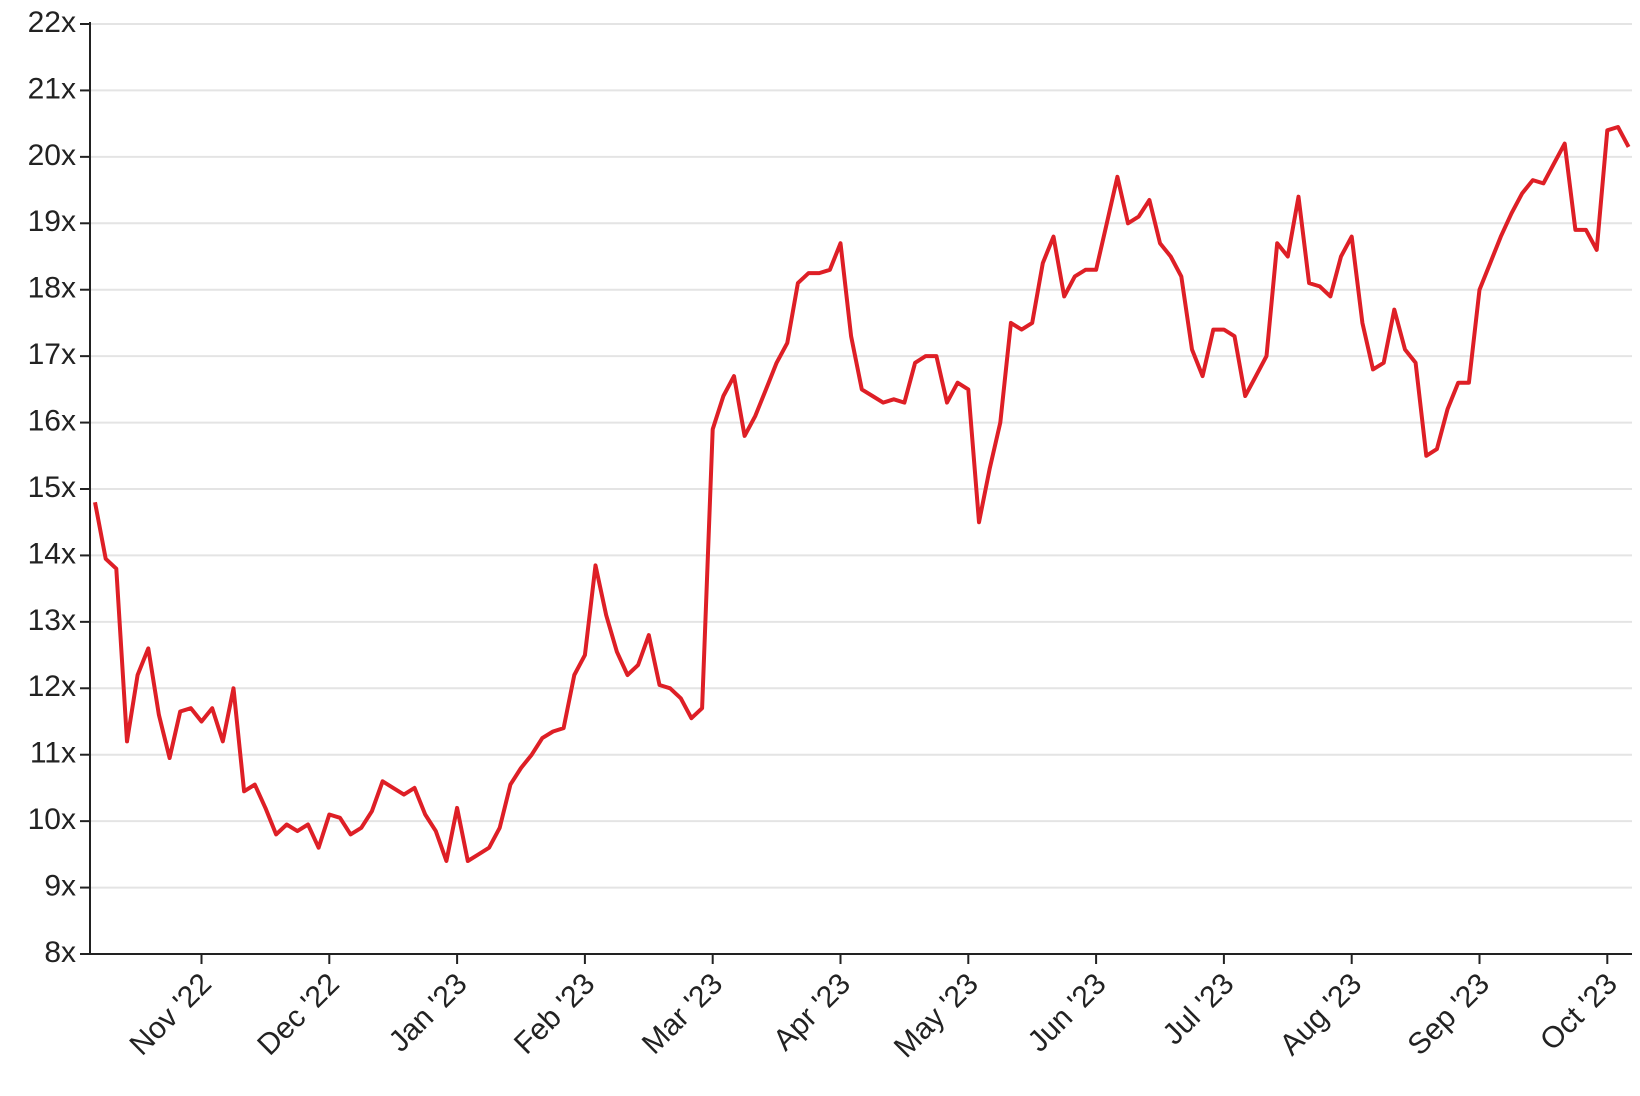 This screenshot has width=1640, height=1096. I want to click on x-tick-label: May '23, so click(936, 1015).